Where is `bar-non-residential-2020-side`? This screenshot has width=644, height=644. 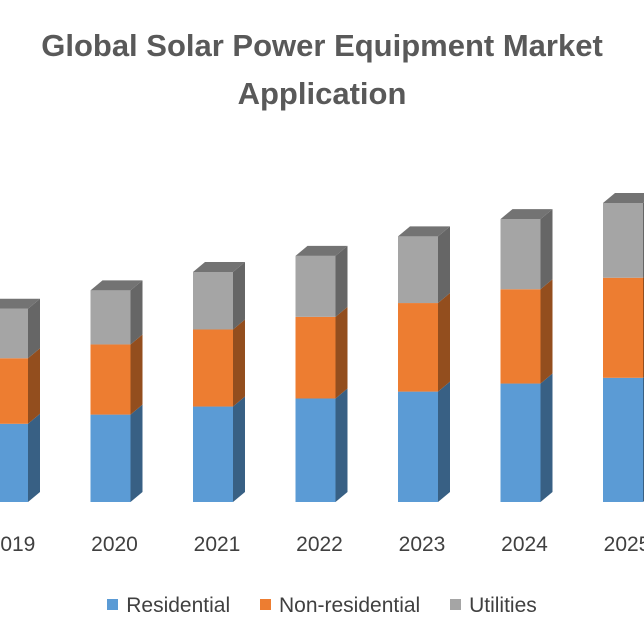 bar-non-residential-2020-side is located at coordinates (136, 374).